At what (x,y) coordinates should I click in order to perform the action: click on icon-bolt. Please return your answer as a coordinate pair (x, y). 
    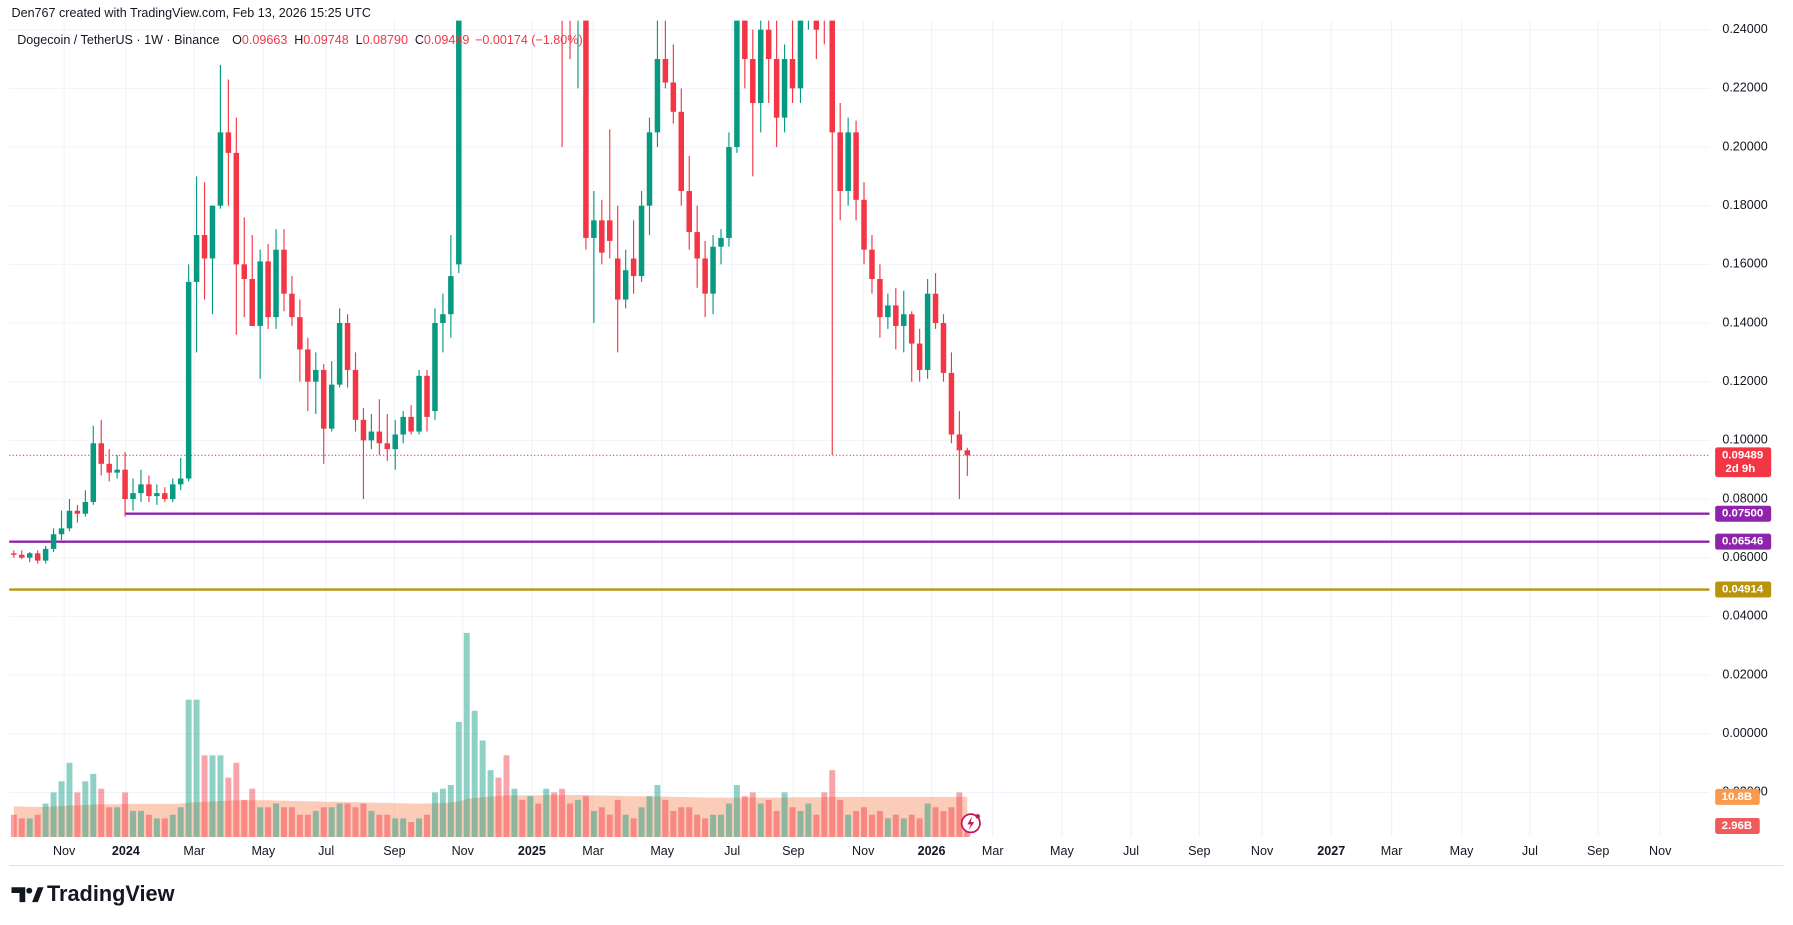
    Looking at the image, I should click on (971, 823).